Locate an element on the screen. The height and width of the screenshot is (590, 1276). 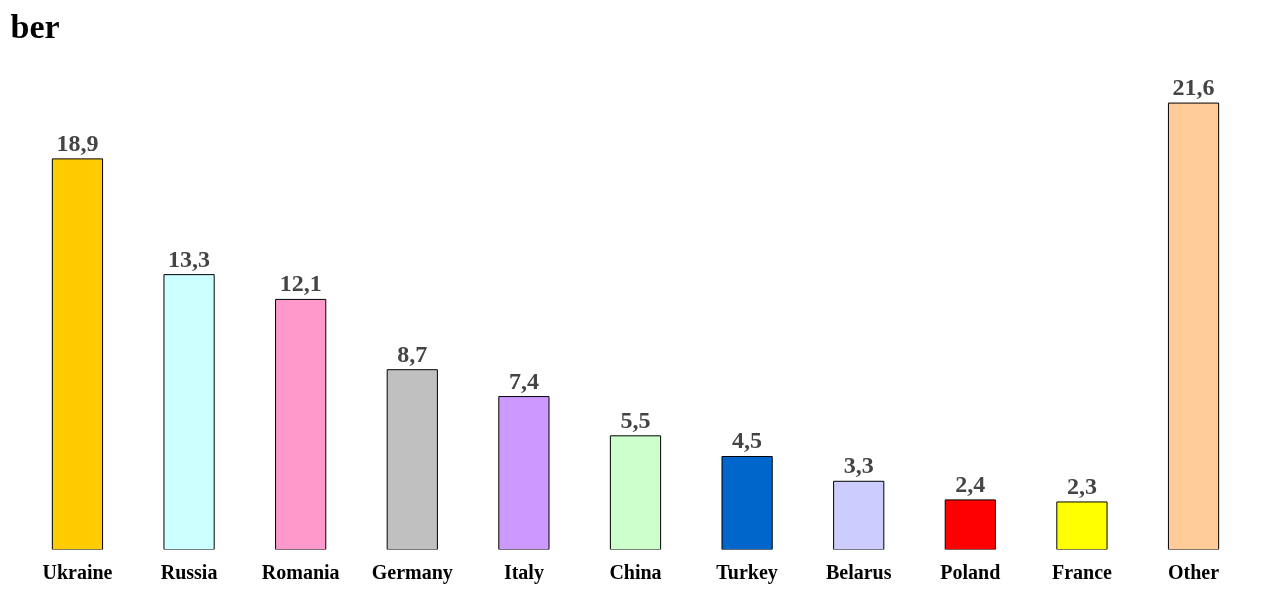
data-label: 13,3 is located at coordinates (189, 258).